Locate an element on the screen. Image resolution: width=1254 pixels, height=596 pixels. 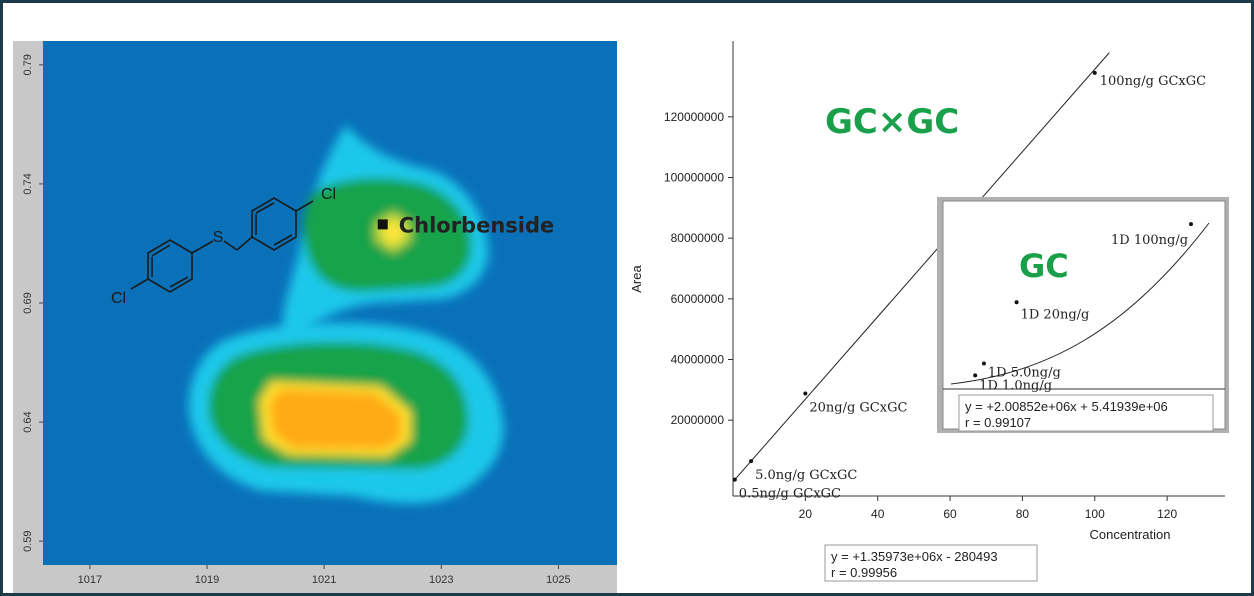
gc-point-label: 1D 20ng/g is located at coordinates (1055, 314).